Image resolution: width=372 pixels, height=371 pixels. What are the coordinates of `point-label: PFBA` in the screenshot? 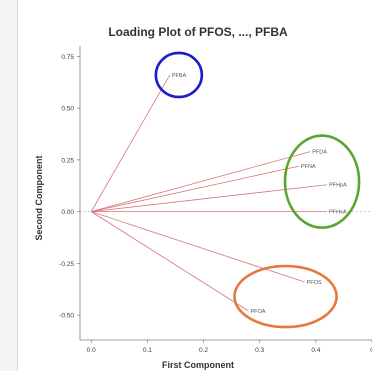 It's located at (179, 76).